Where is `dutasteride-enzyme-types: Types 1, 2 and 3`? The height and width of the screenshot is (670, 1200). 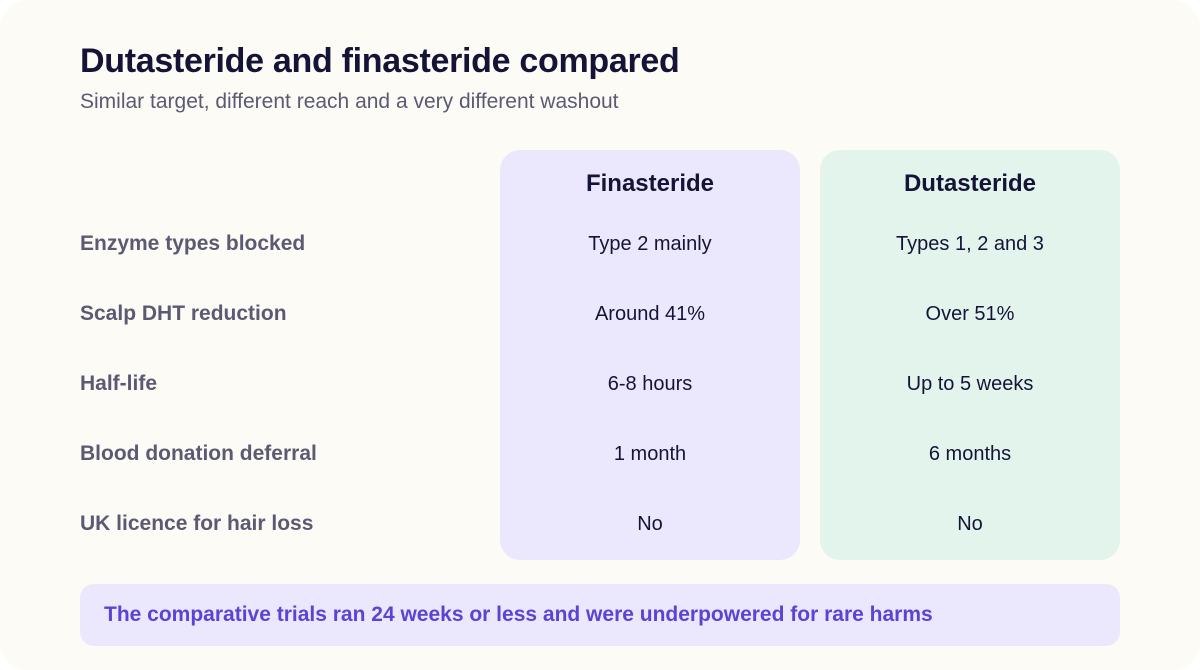
dutasteride-enzyme-types: Types 1, 2 and 3 is located at coordinates (970, 244).